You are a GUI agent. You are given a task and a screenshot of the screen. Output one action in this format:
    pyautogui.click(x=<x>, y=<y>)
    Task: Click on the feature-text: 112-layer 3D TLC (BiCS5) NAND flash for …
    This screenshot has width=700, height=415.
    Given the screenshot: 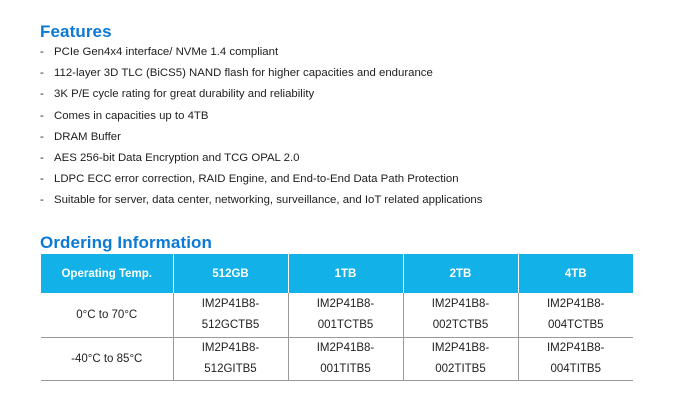 What is the action you would take?
    pyautogui.click(x=243, y=73)
    